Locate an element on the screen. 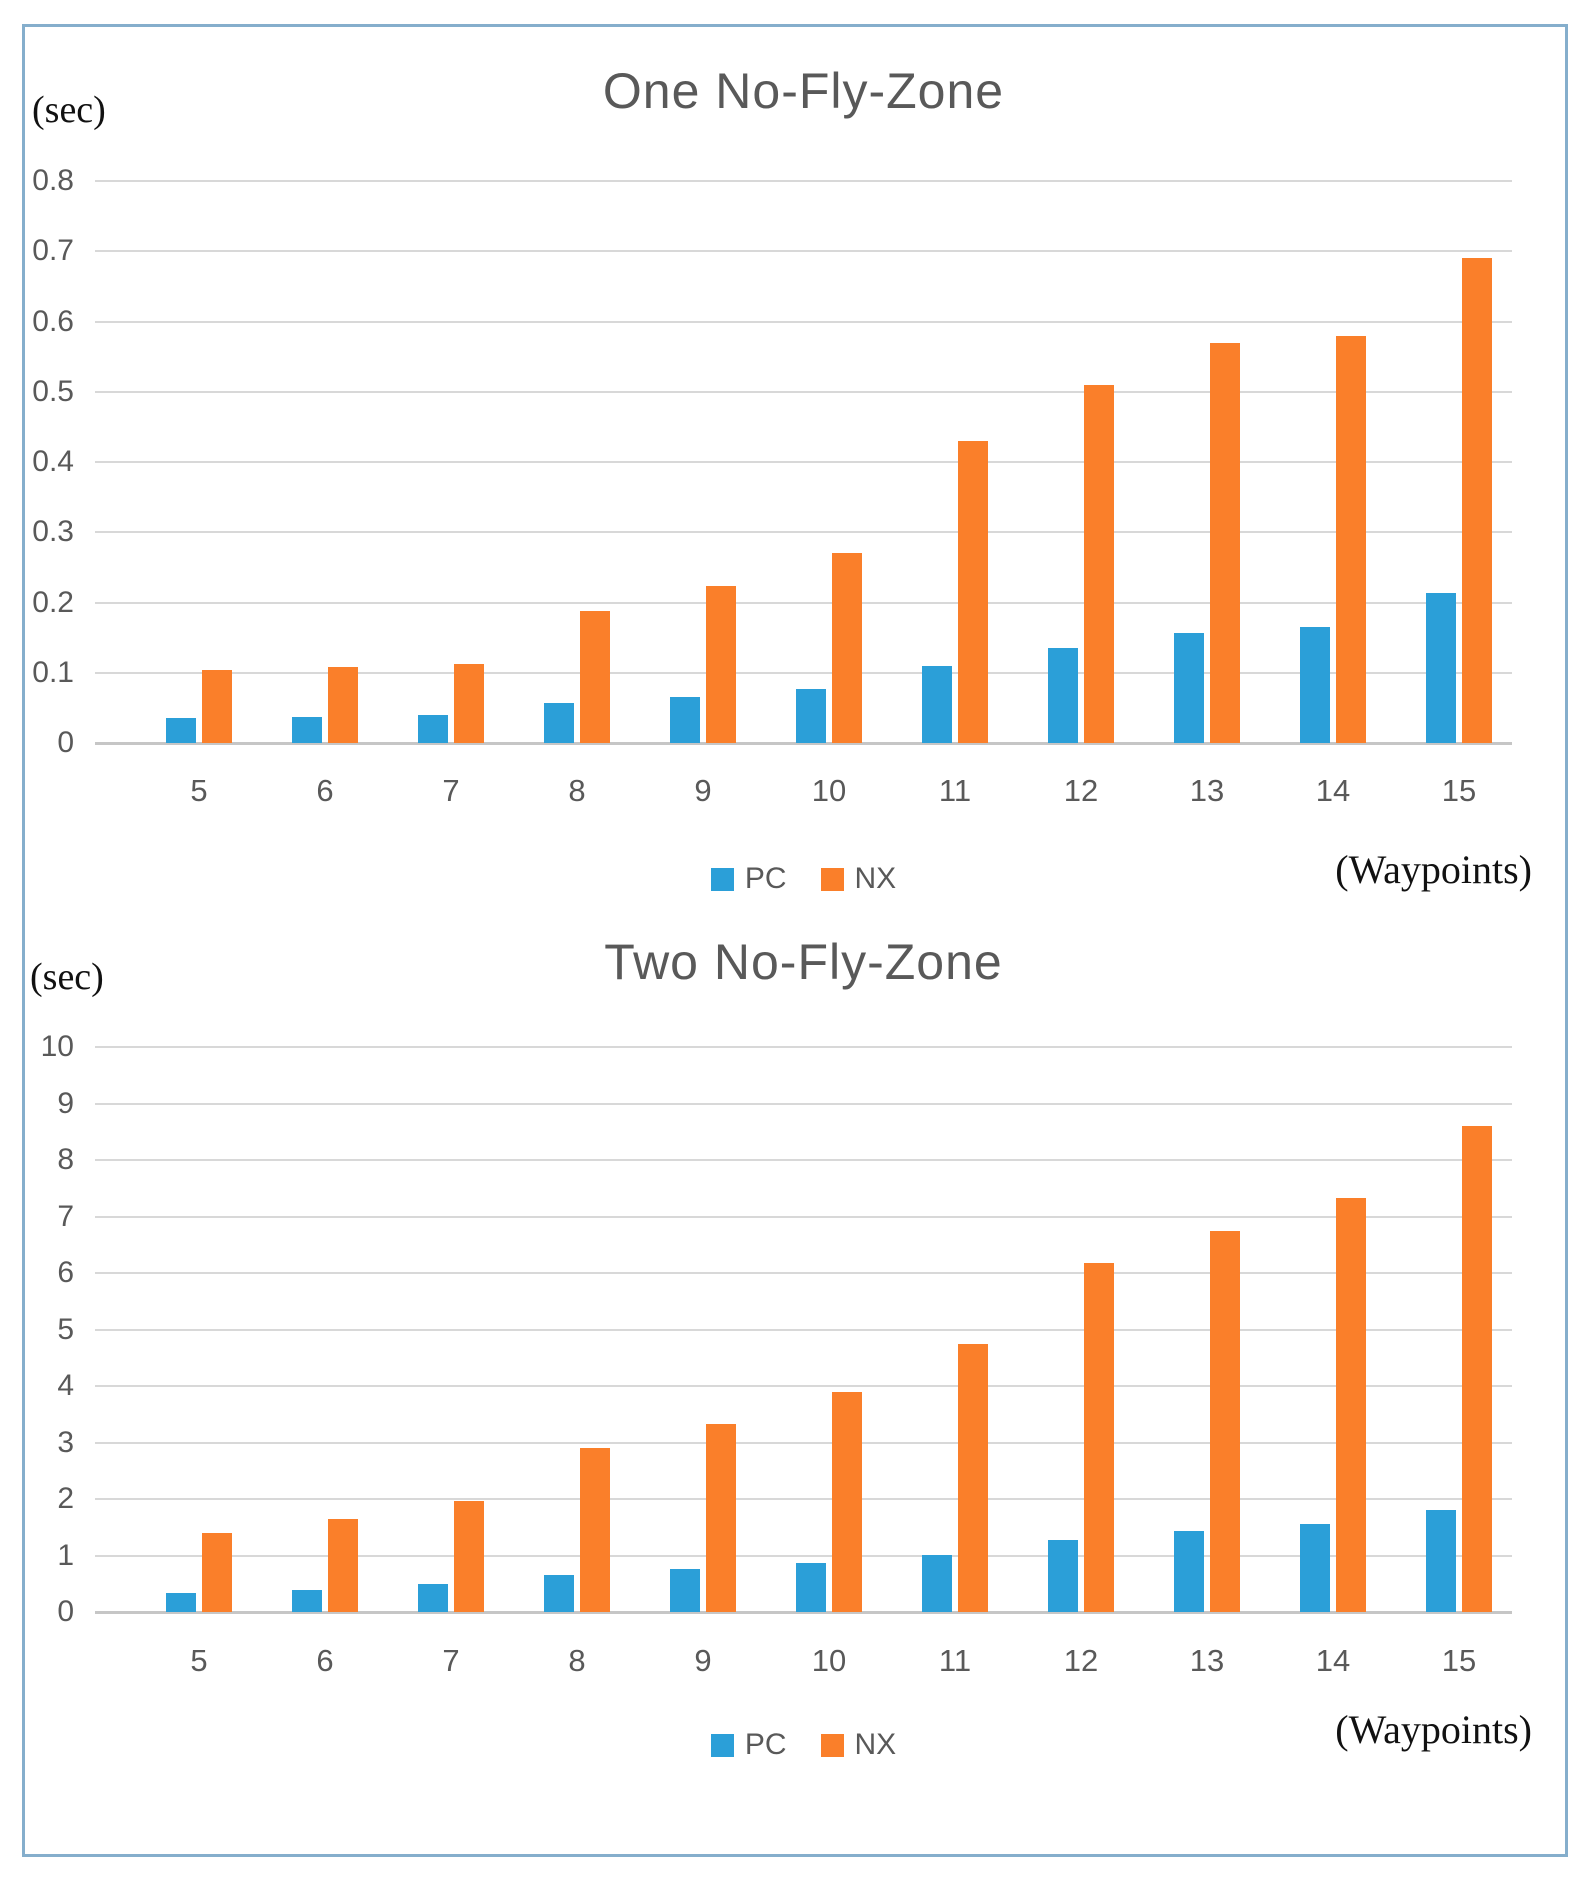 The height and width of the screenshot is (1891, 1594). y-tick-label: 0.5 is located at coordinates (53, 391).